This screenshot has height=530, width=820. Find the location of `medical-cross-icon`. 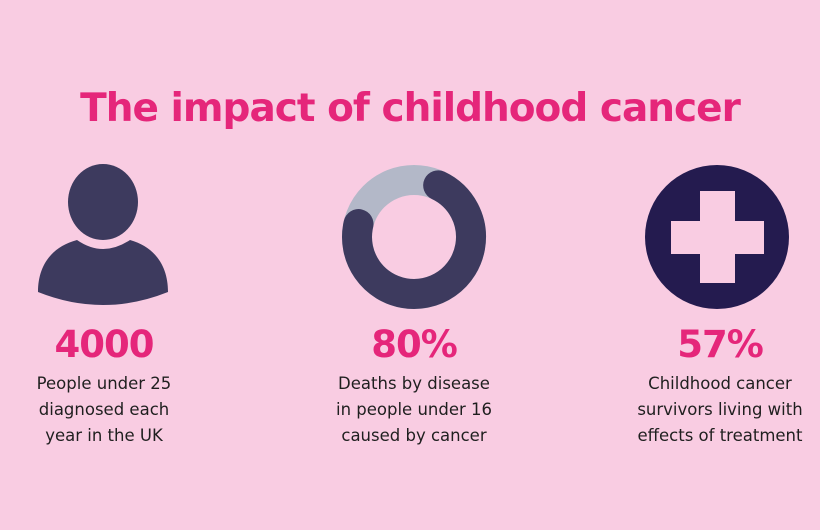

medical-cross-icon is located at coordinates (717, 237).